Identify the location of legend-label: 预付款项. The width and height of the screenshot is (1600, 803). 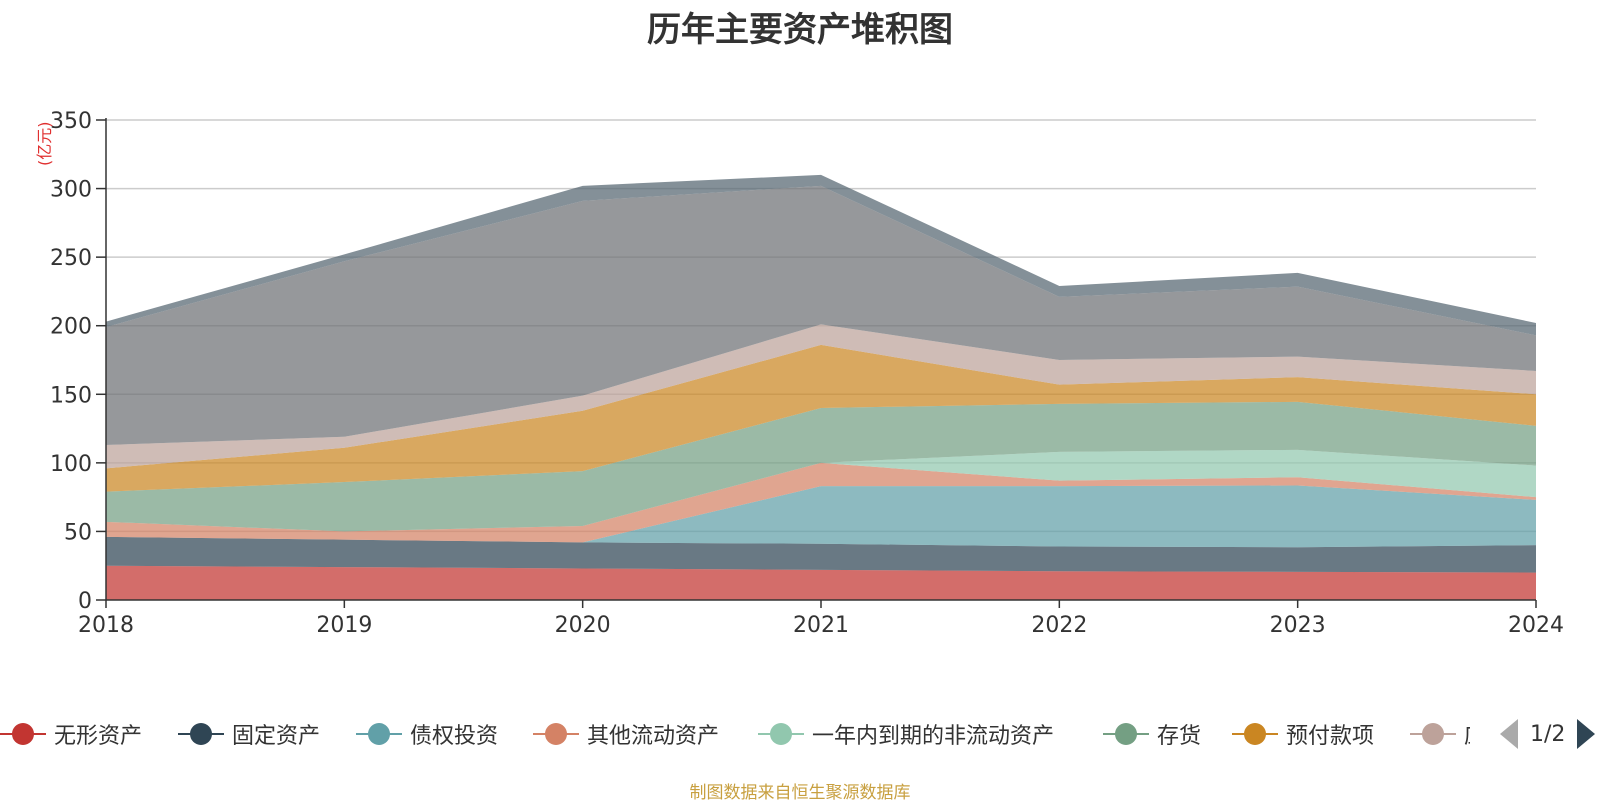
(1330, 736).